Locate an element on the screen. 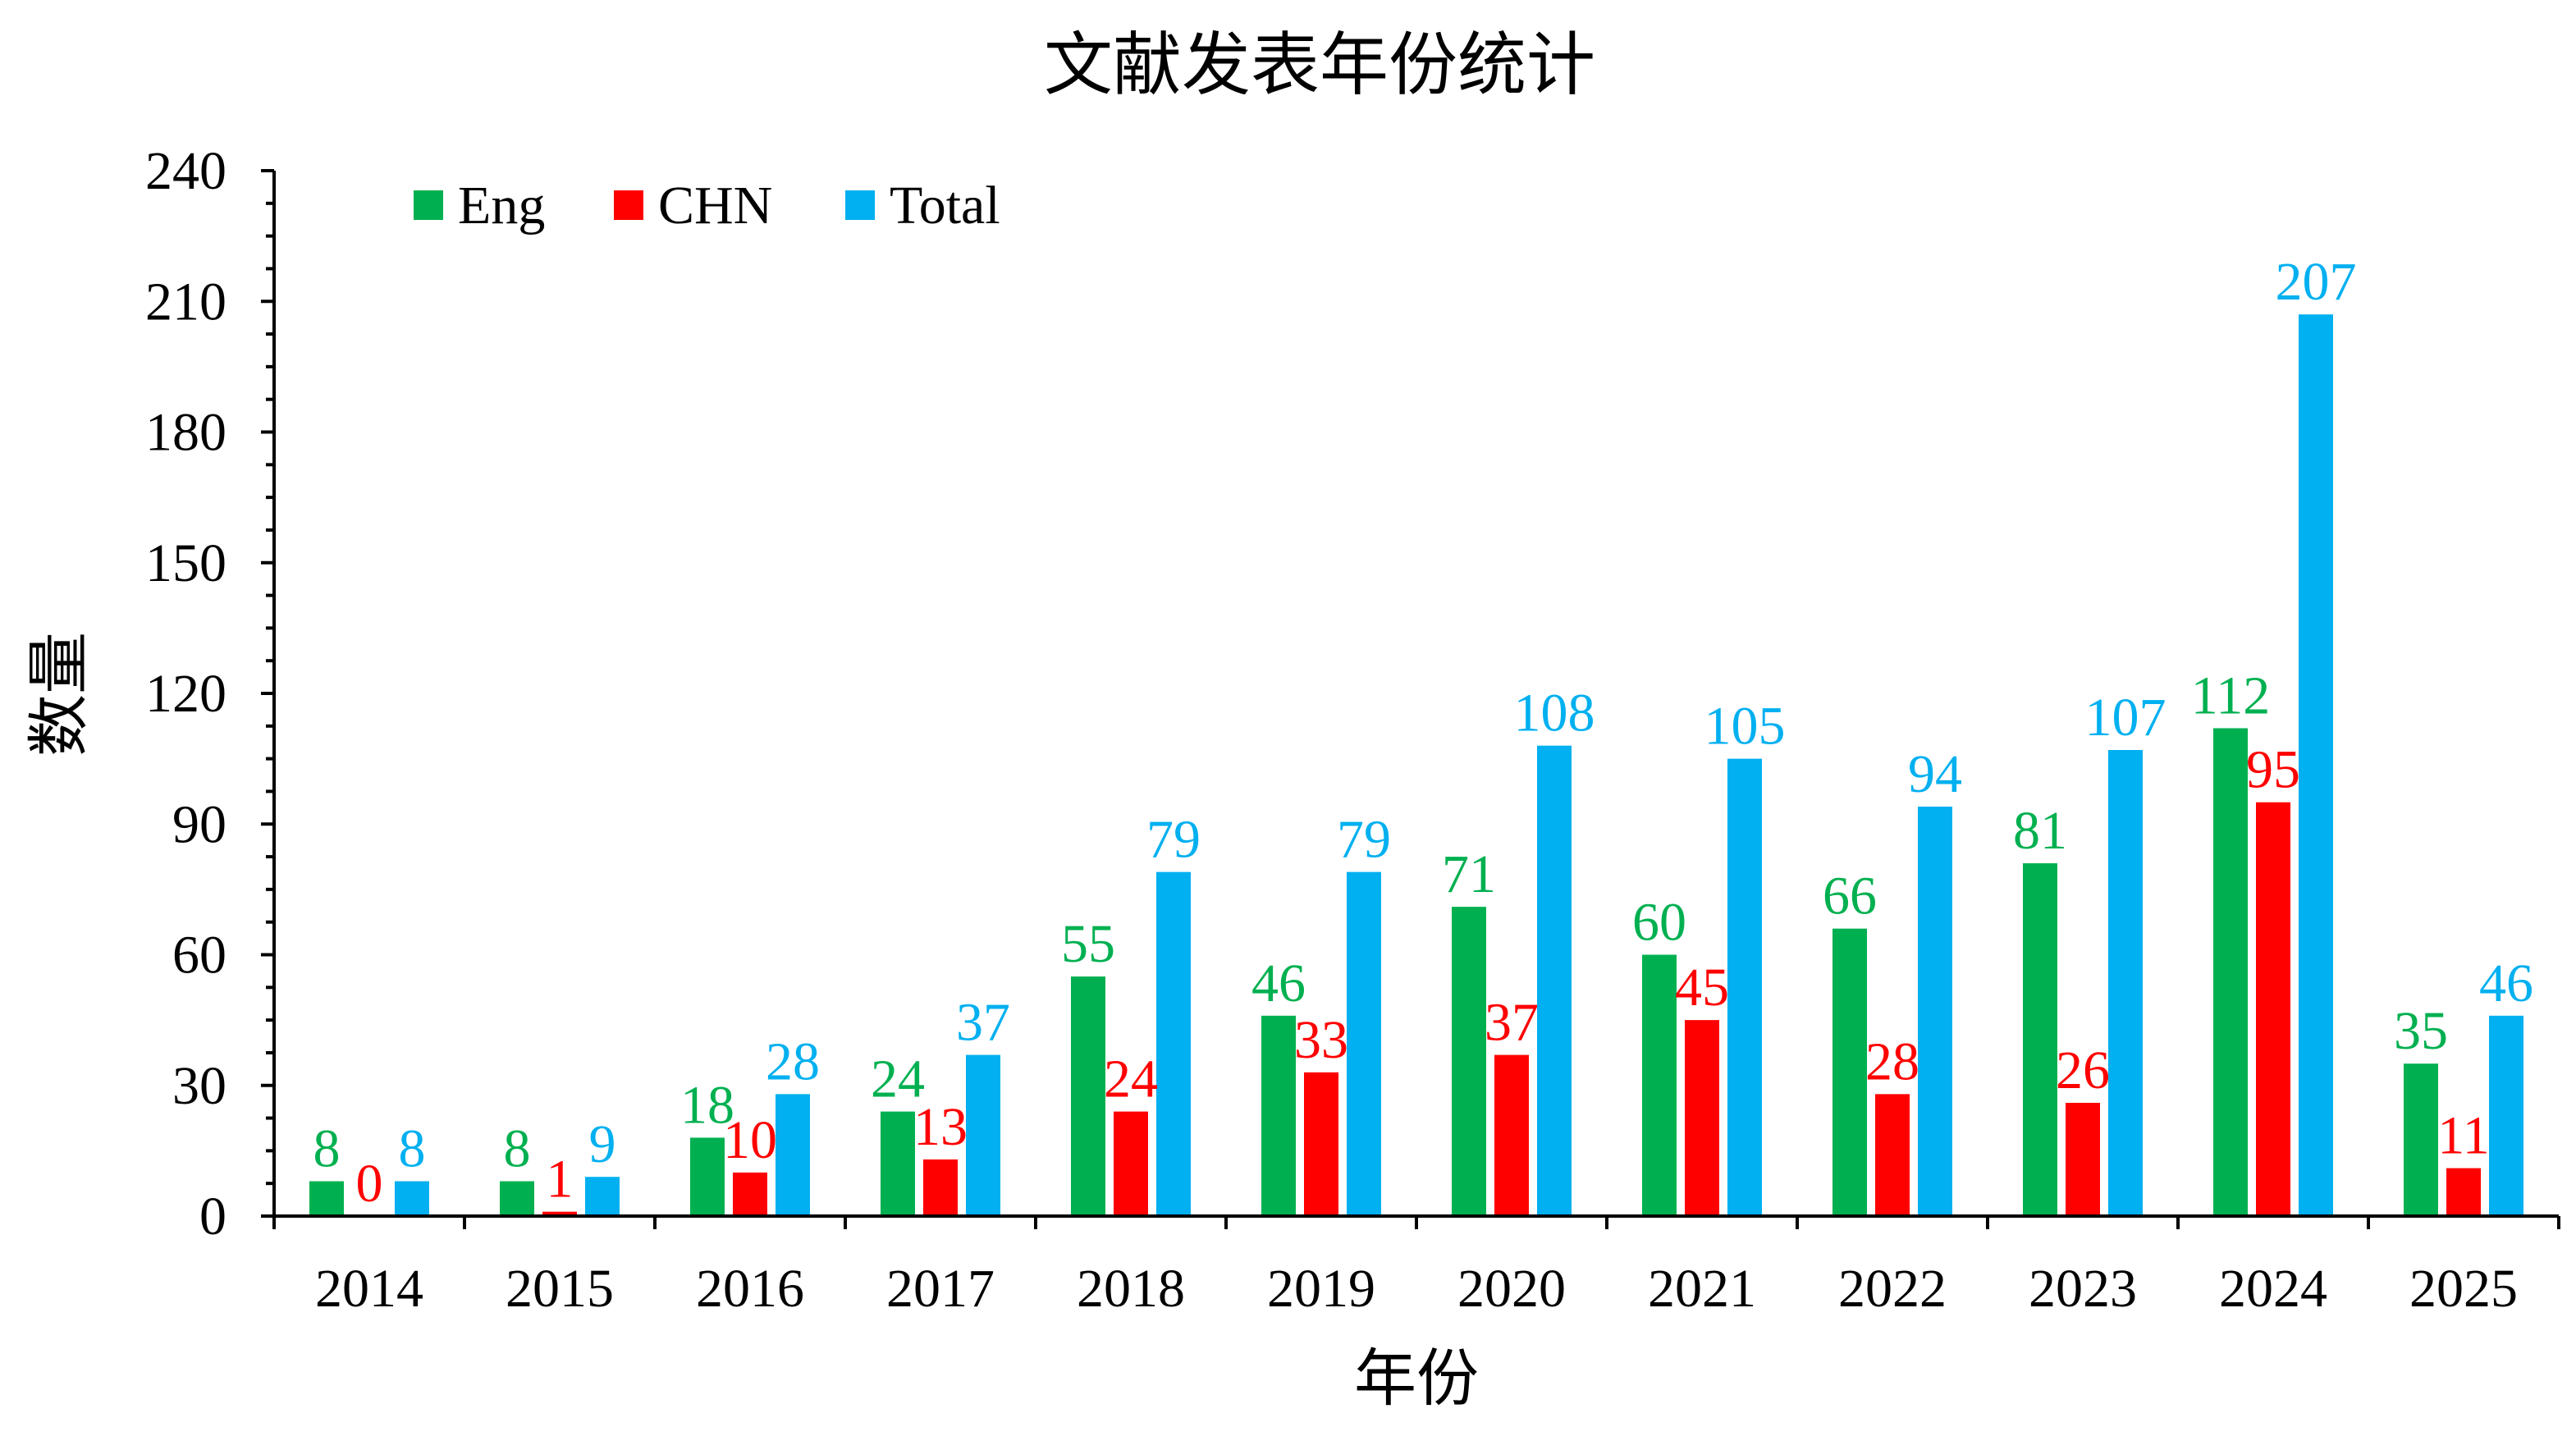  data-label-total-2024: 207 is located at coordinates (2316, 282).